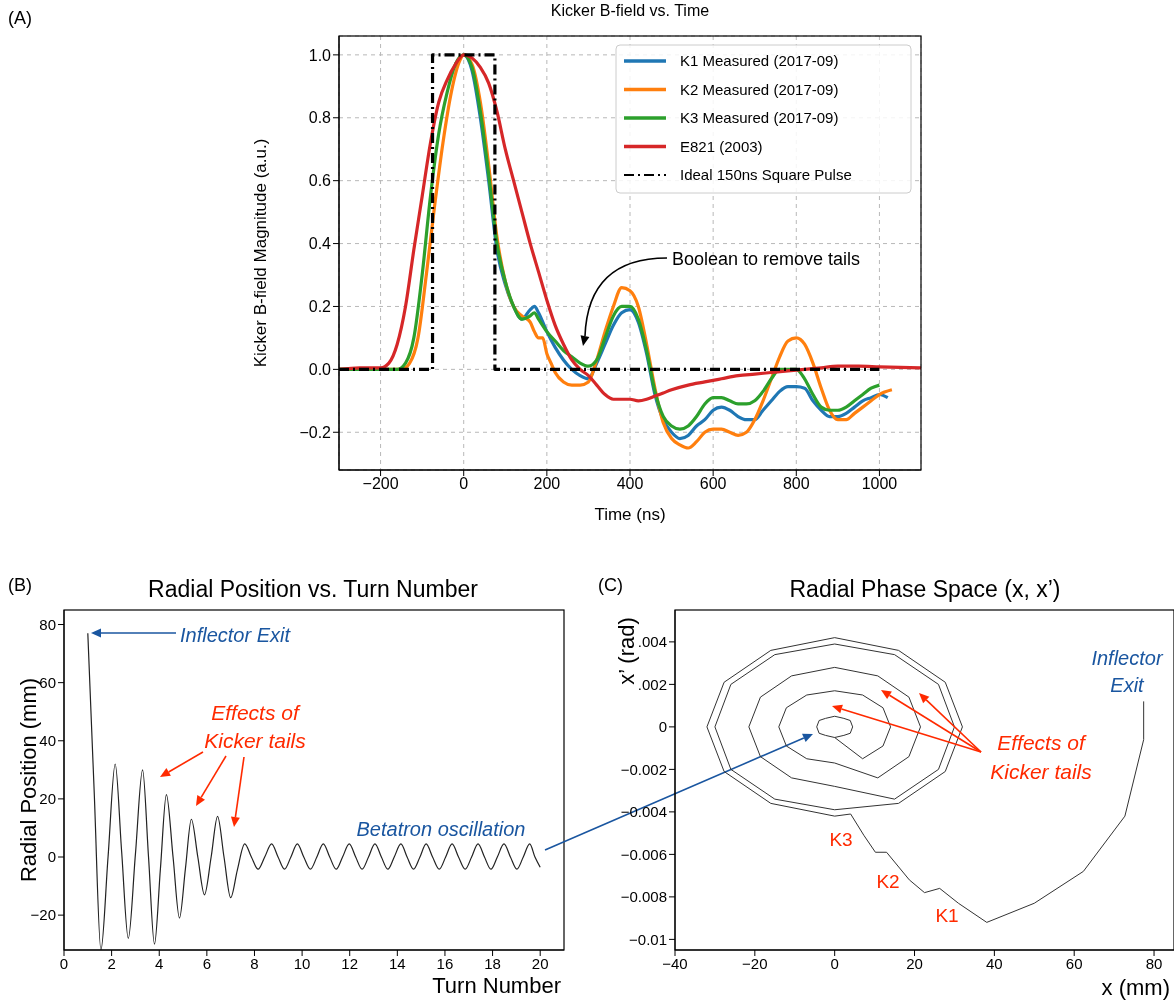 This screenshot has width=1174, height=1001. What do you see at coordinates (766, 259) in the screenshot?
I see `annotation: Boolean to remove tails` at bounding box center [766, 259].